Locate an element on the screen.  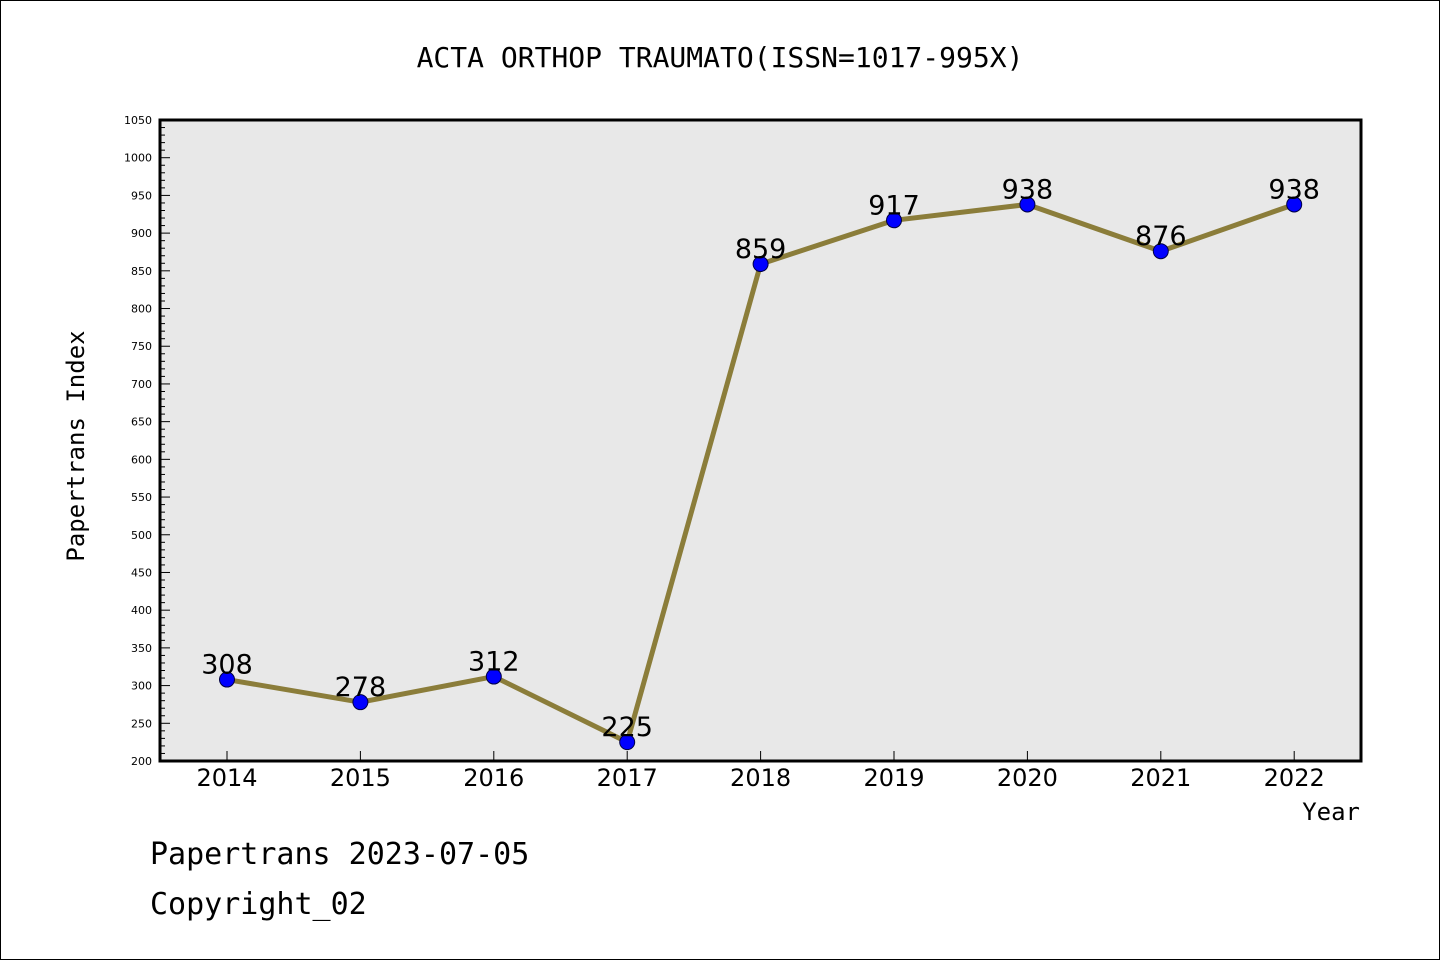
x-axis: 2014 2015 2016 2017 2018 2019 2020 2021 2022 is located at coordinates (760, 771).